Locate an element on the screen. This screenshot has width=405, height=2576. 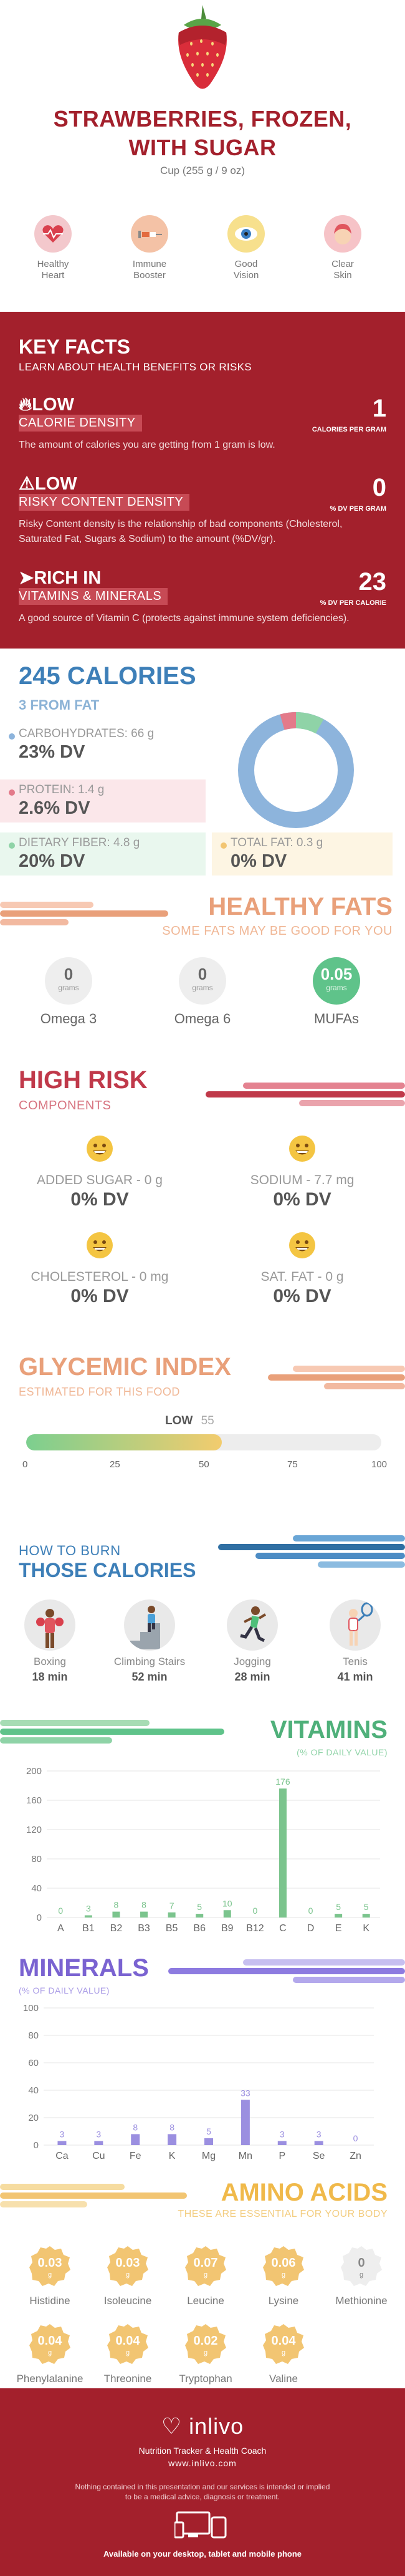
amino-value: 0.03 is located at coordinates (127, 2263).